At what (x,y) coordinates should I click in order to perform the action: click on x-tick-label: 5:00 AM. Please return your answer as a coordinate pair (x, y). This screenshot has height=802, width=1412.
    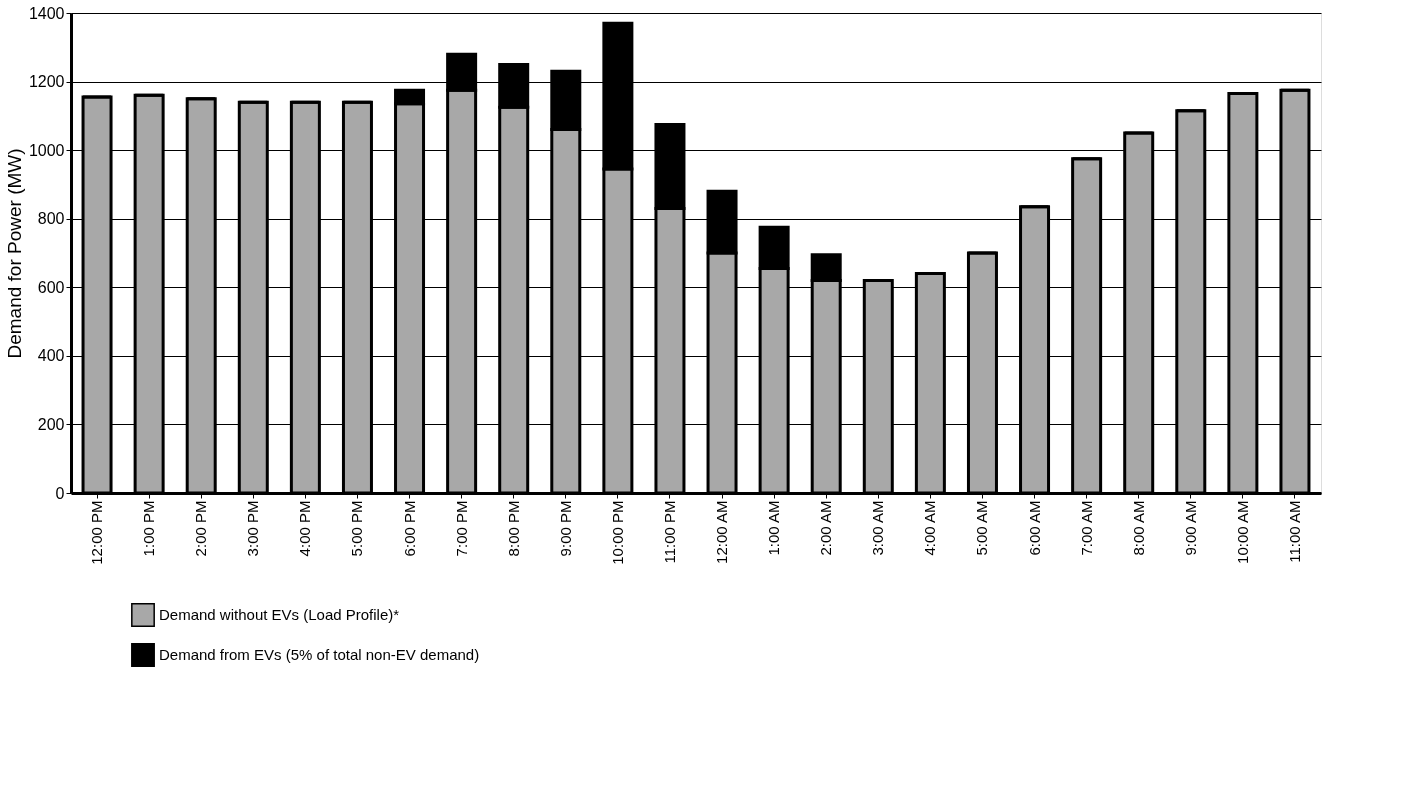
    Looking at the image, I should click on (982, 528).